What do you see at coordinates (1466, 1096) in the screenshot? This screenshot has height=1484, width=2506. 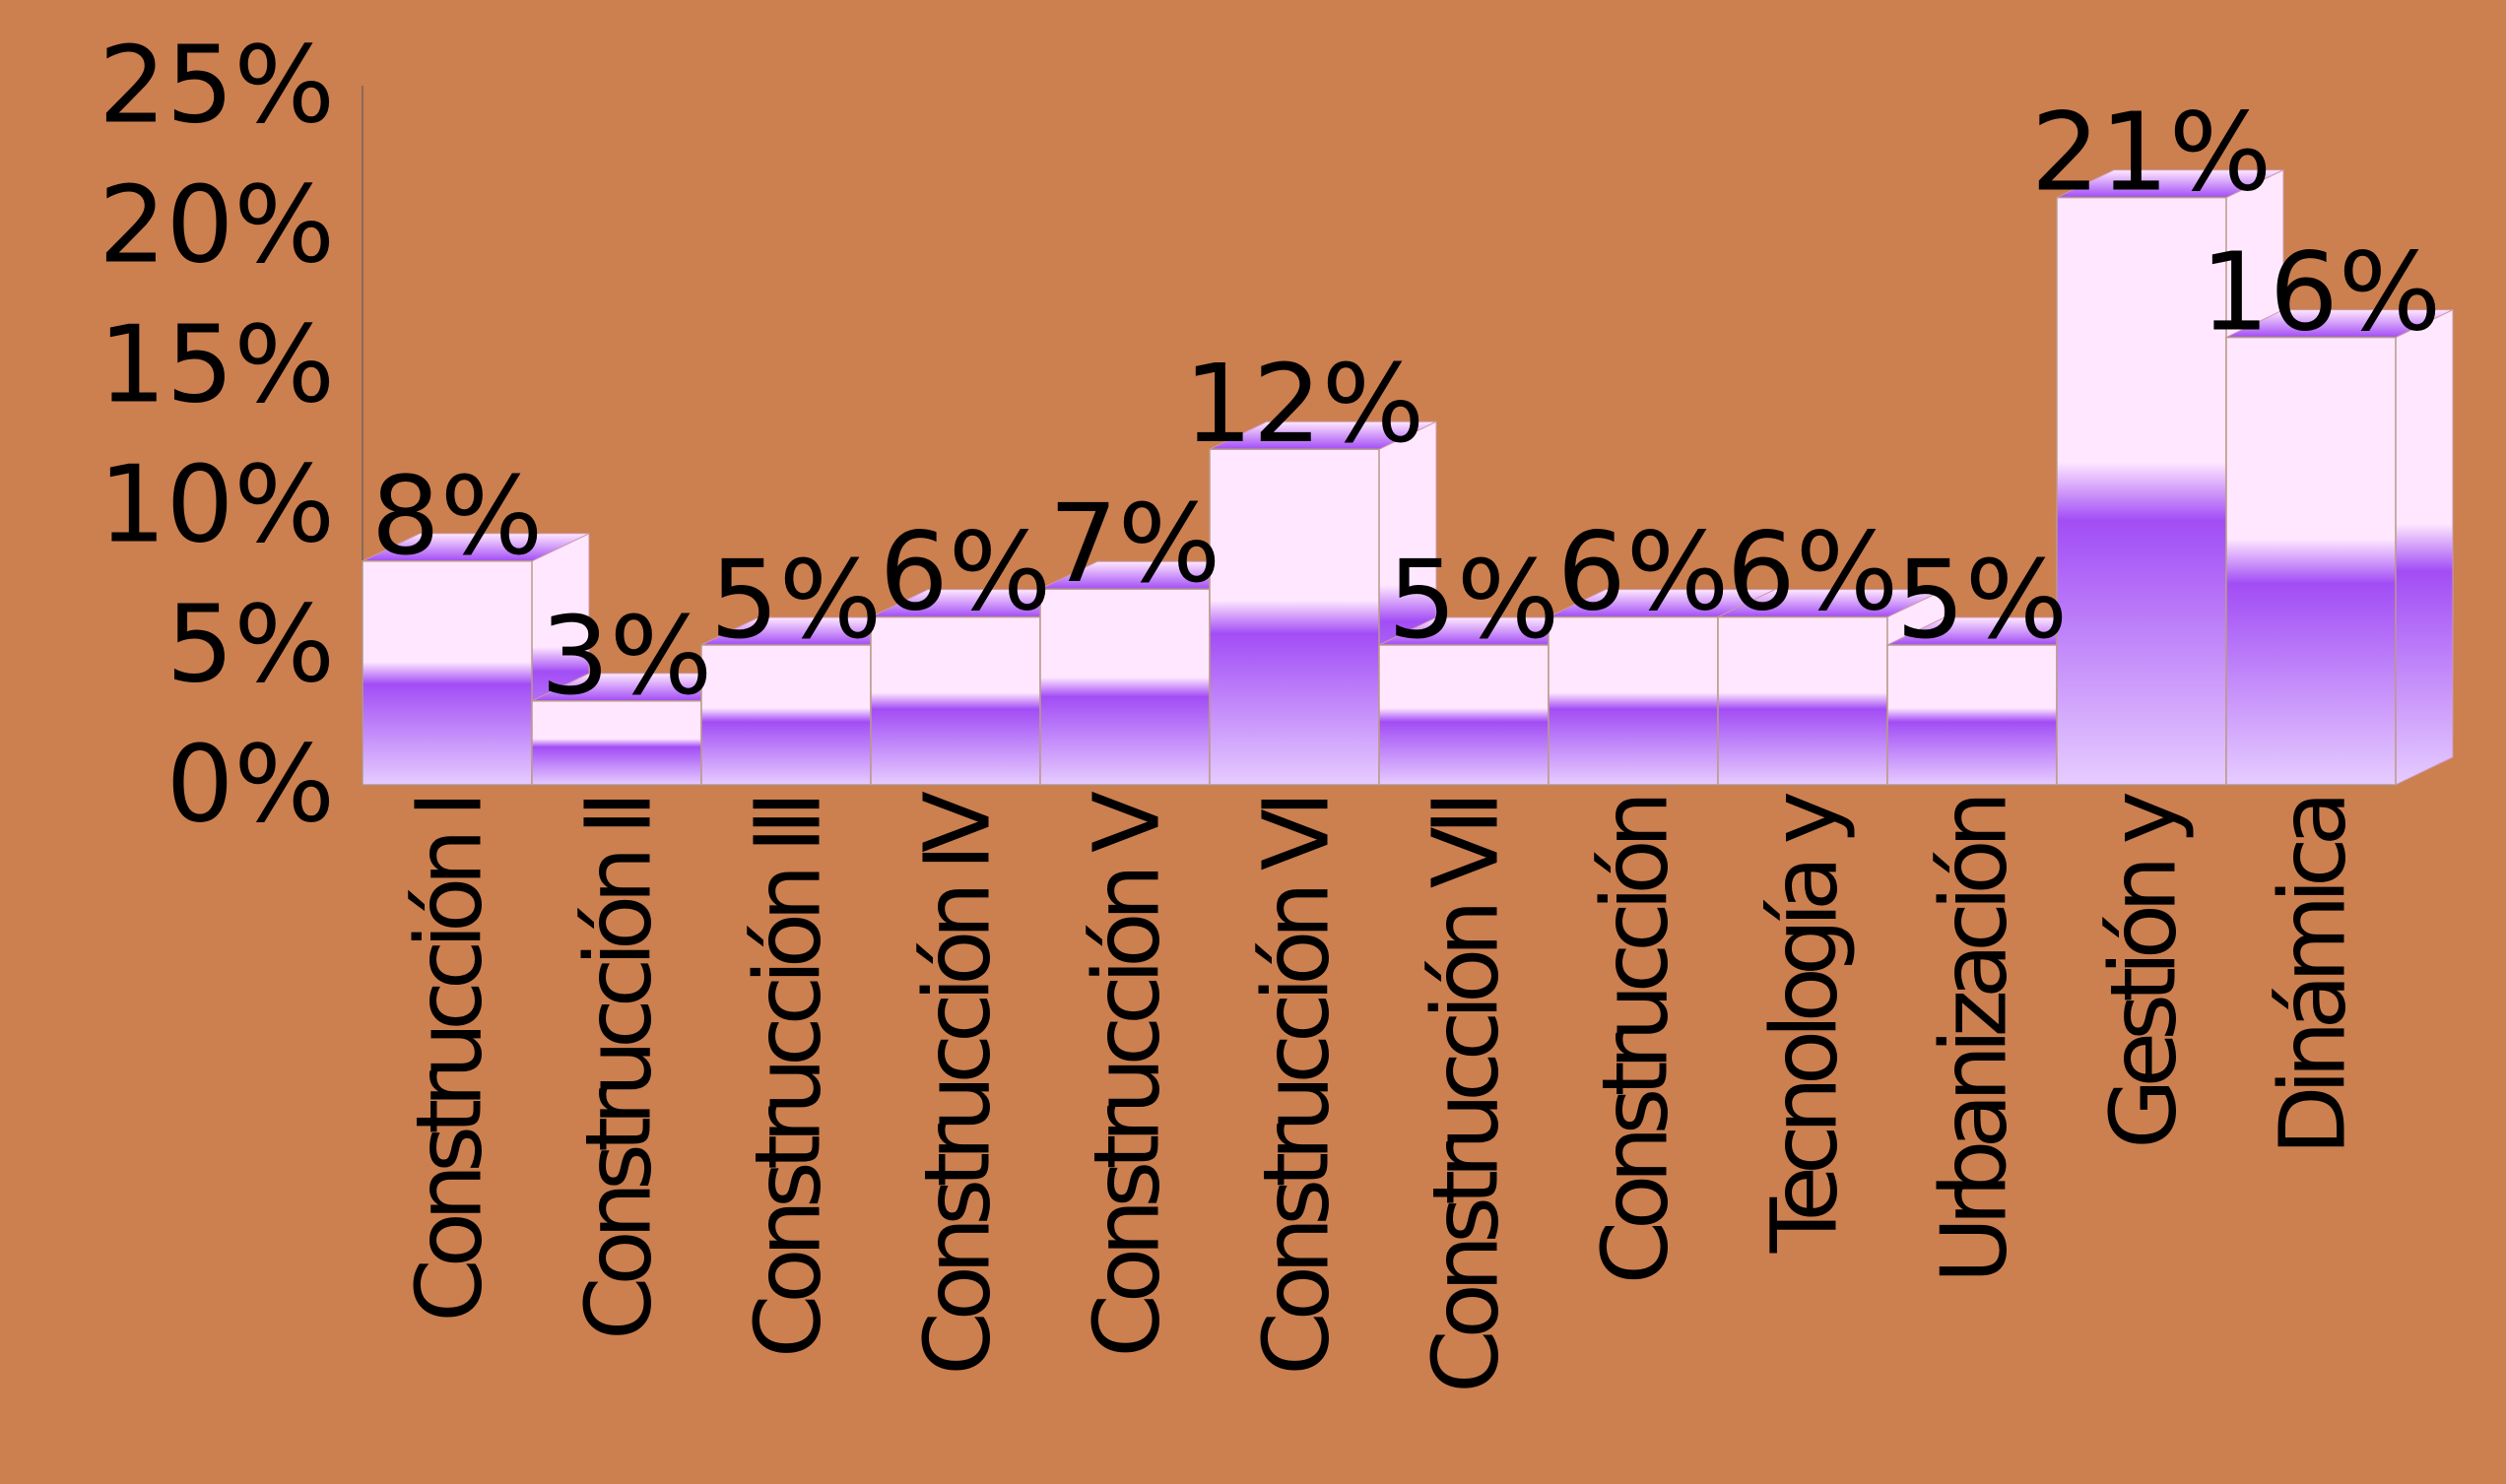 I see `x-tick-label: Construcción VII` at bounding box center [1466, 1096].